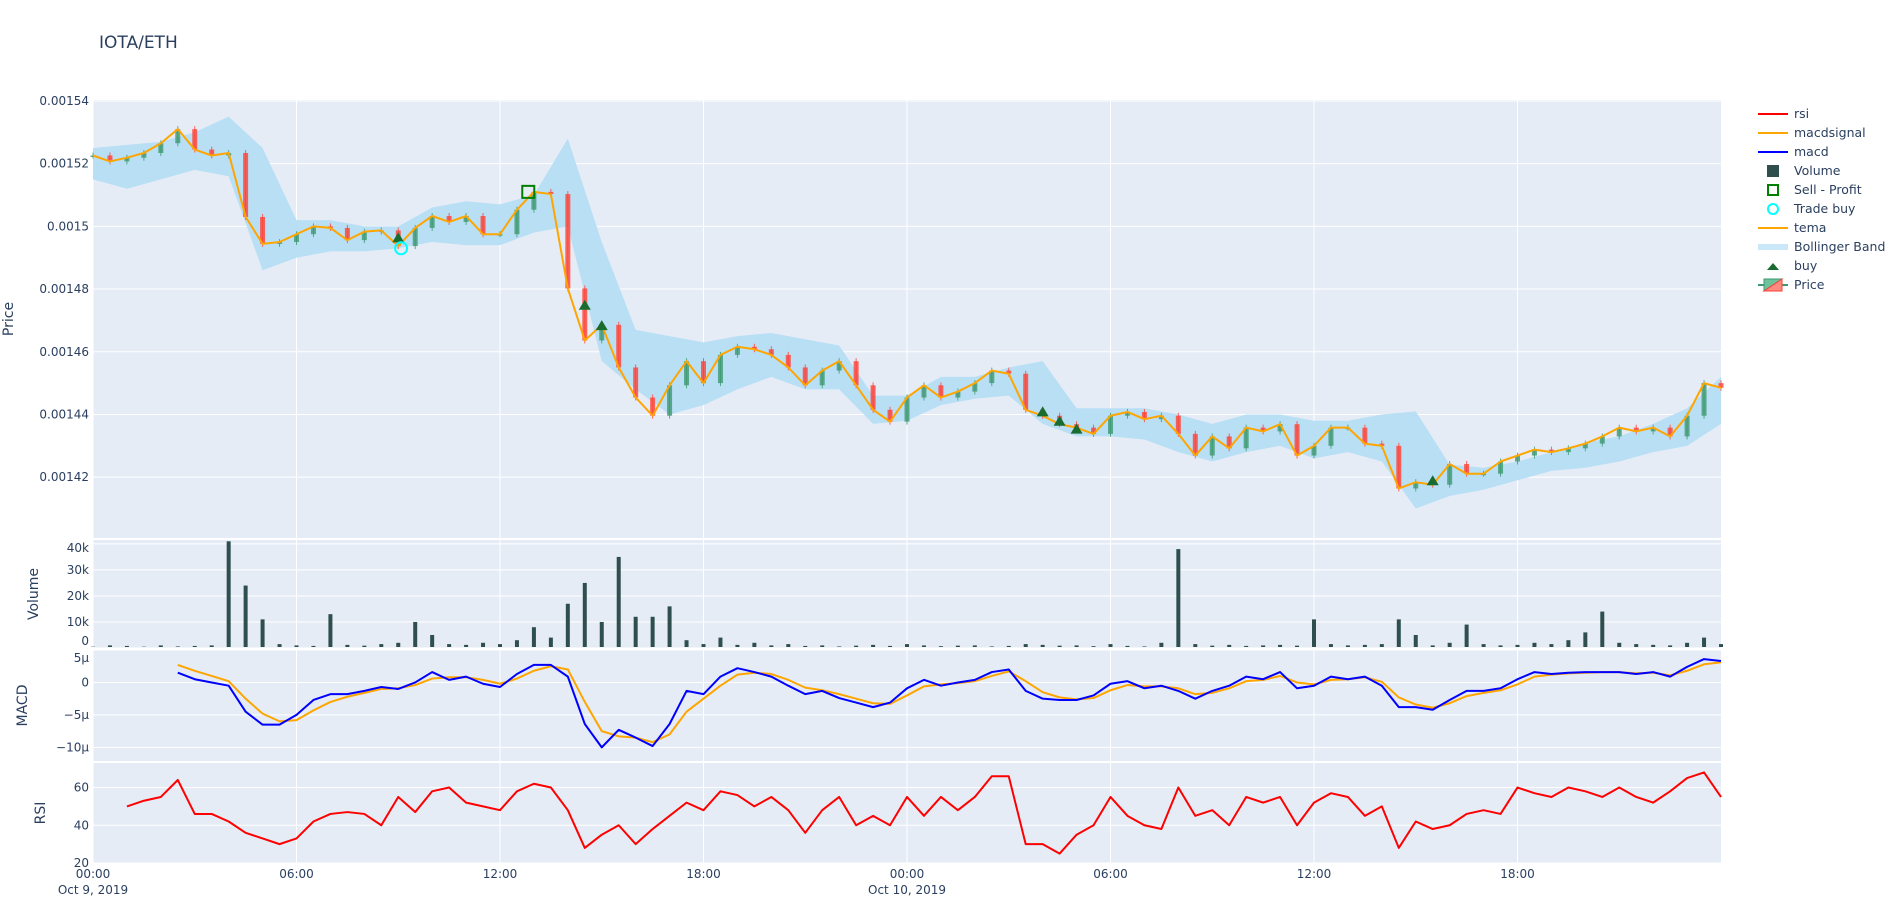 This screenshot has width=1890, height=903. I want to click on legend-item: Sell - Profit, so click(1820, 189).